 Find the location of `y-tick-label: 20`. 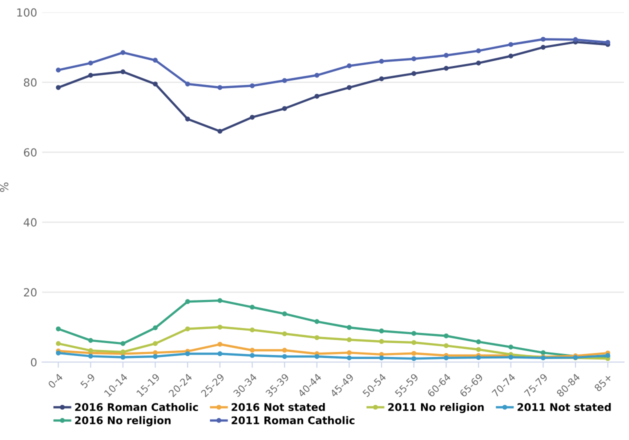

y-tick-label: 20 is located at coordinates (30, 292).